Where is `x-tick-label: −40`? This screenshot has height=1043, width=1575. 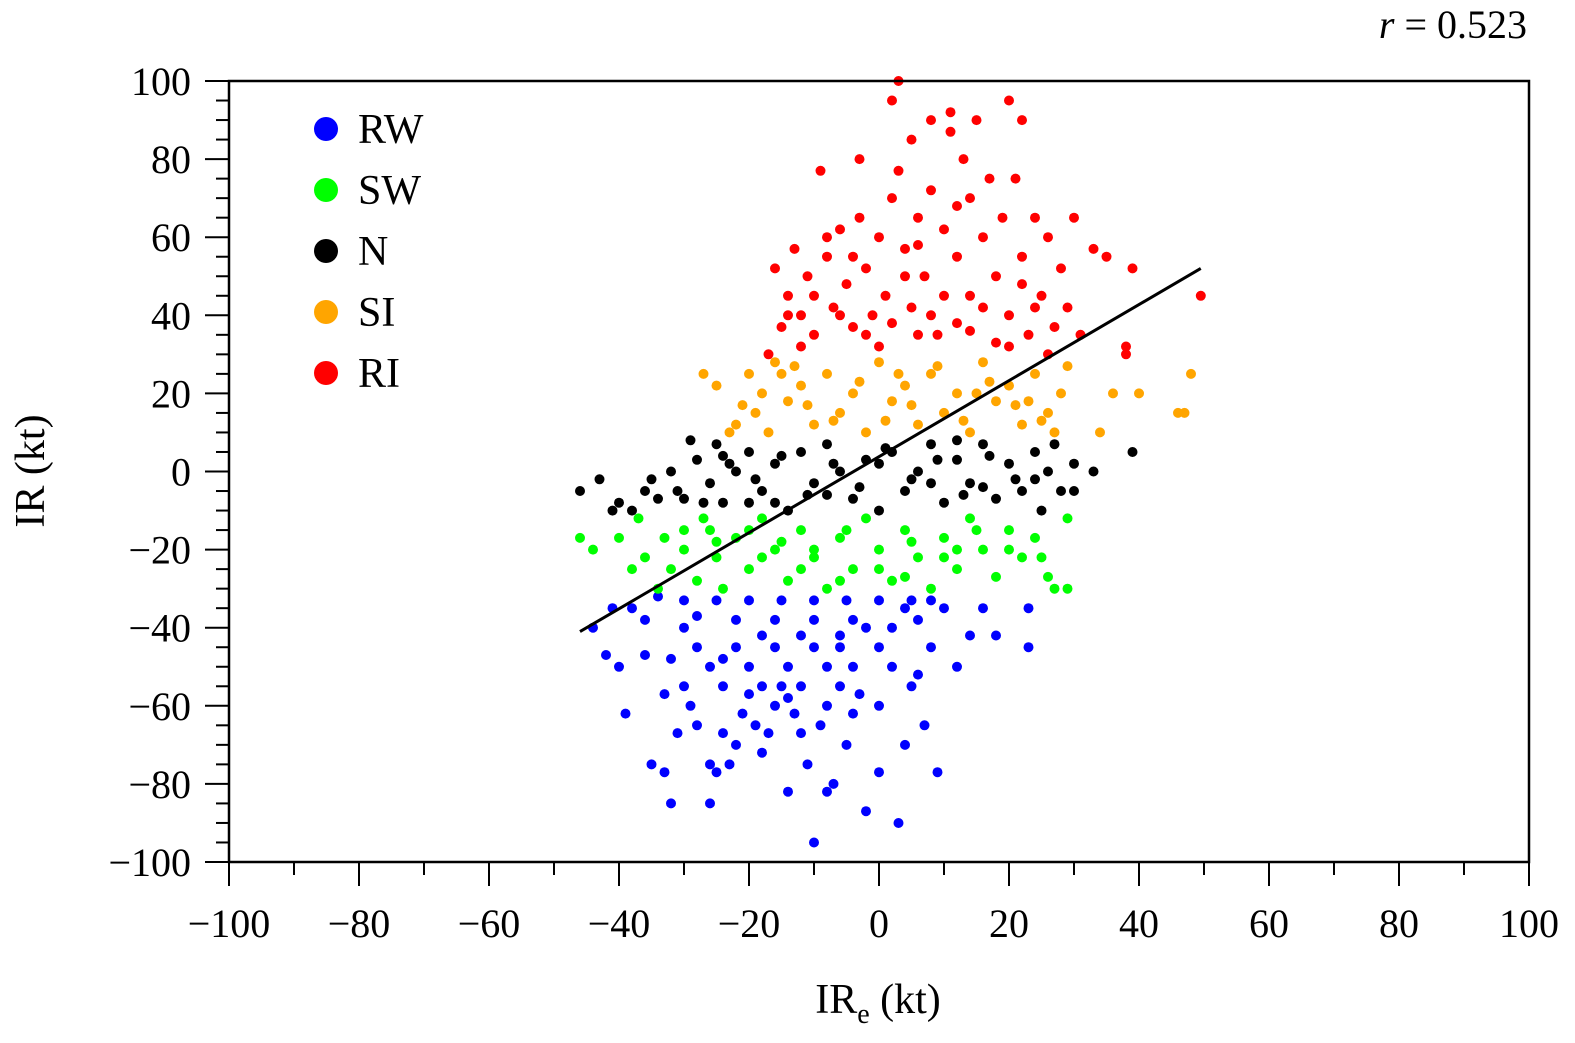 x-tick-label: −40 is located at coordinates (619, 923).